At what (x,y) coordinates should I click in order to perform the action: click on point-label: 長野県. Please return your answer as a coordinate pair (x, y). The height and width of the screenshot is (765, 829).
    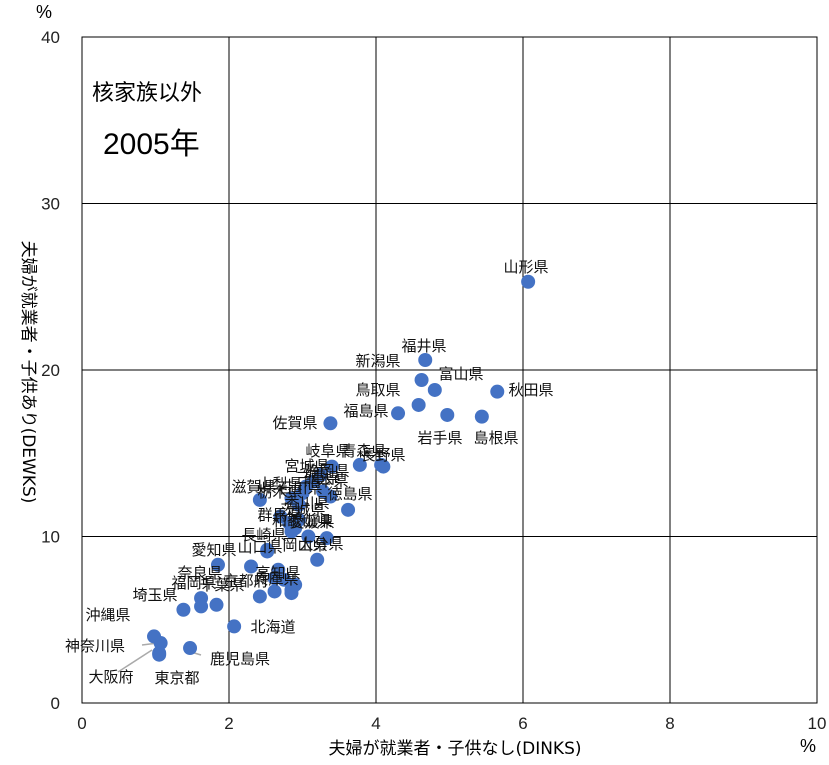
    Looking at the image, I should click on (382, 455).